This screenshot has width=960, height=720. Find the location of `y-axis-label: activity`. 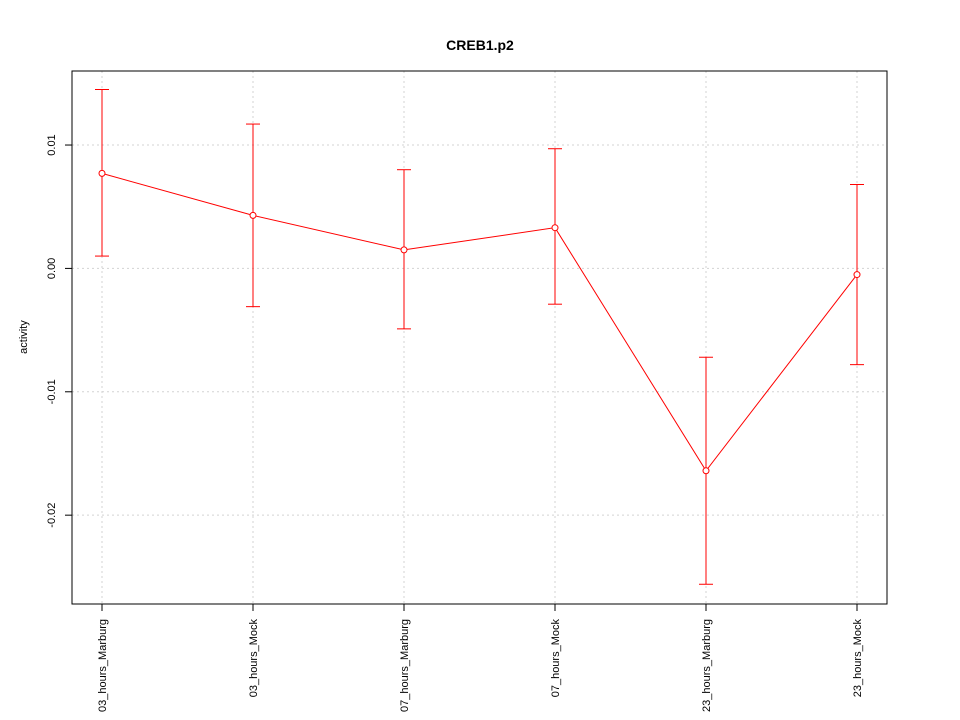

y-axis-label: activity is located at coordinates (24, 337).